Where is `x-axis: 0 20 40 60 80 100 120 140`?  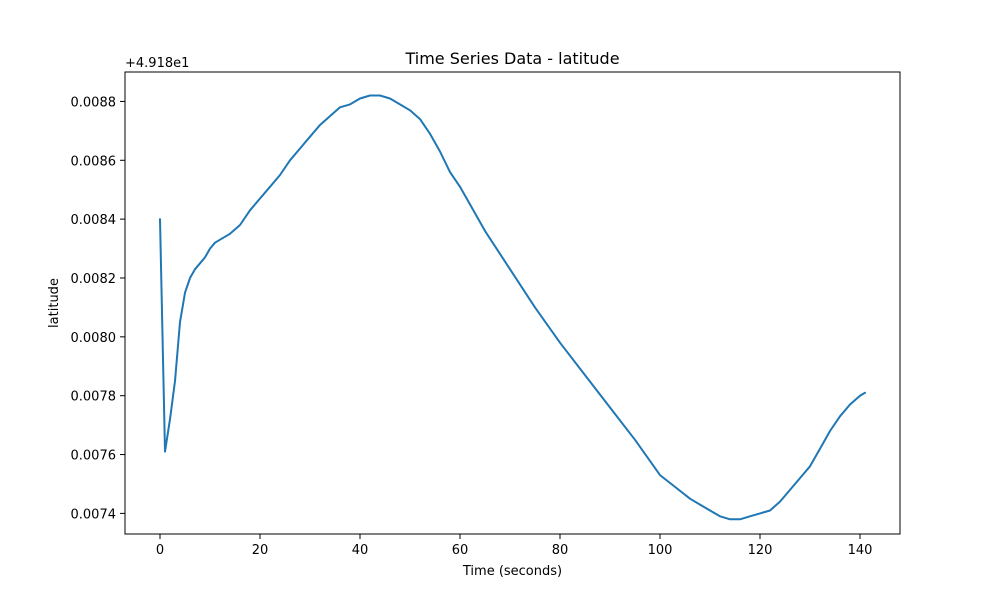
x-axis: 0 20 40 60 80 100 120 140 is located at coordinates (514, 546).